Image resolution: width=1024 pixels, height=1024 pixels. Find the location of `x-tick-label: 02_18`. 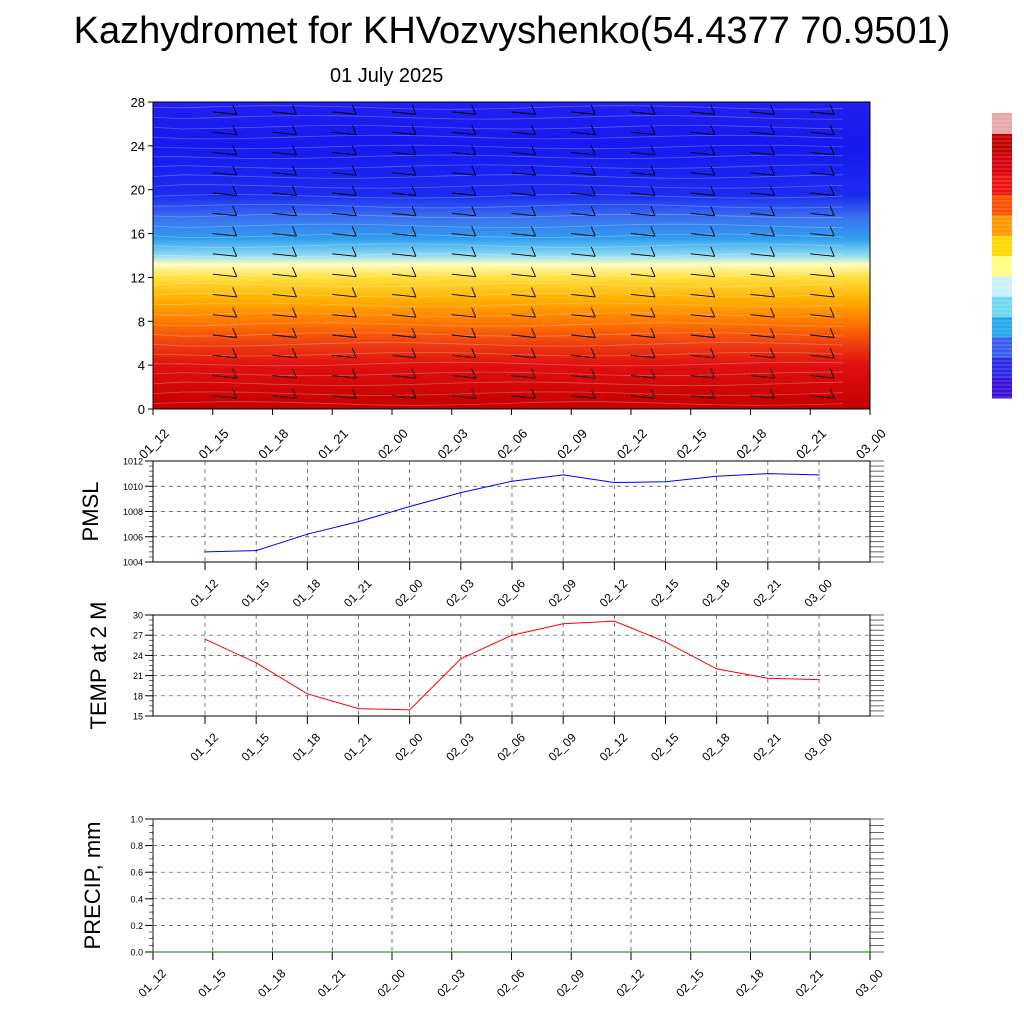

x-tick-label: 02_18 is located at coordinates (716, 593).